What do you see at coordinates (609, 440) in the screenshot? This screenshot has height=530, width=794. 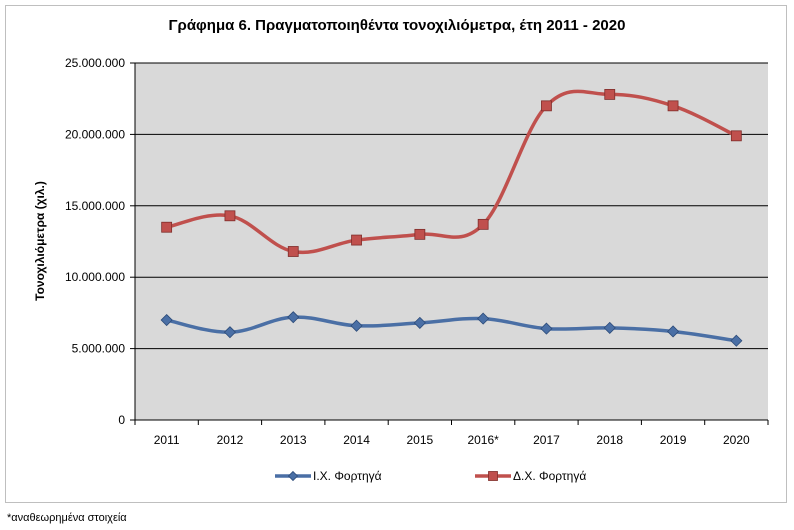 I see `x-tick-label: 2018` at bounding box center [609, 440].